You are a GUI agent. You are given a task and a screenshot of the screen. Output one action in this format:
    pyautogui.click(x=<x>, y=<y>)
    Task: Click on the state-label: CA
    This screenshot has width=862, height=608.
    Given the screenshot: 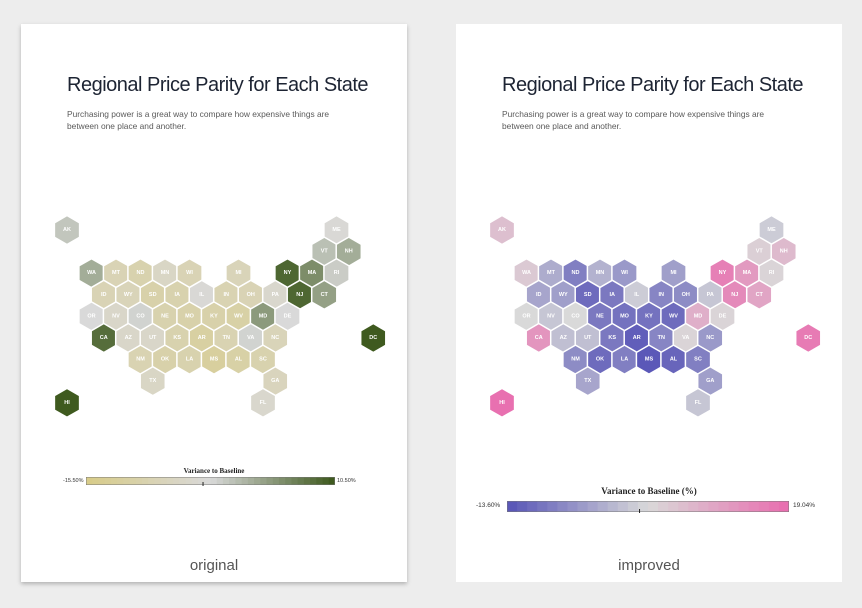 What is the action you would take?
    pyautogui.click(x=104, y=338)
    